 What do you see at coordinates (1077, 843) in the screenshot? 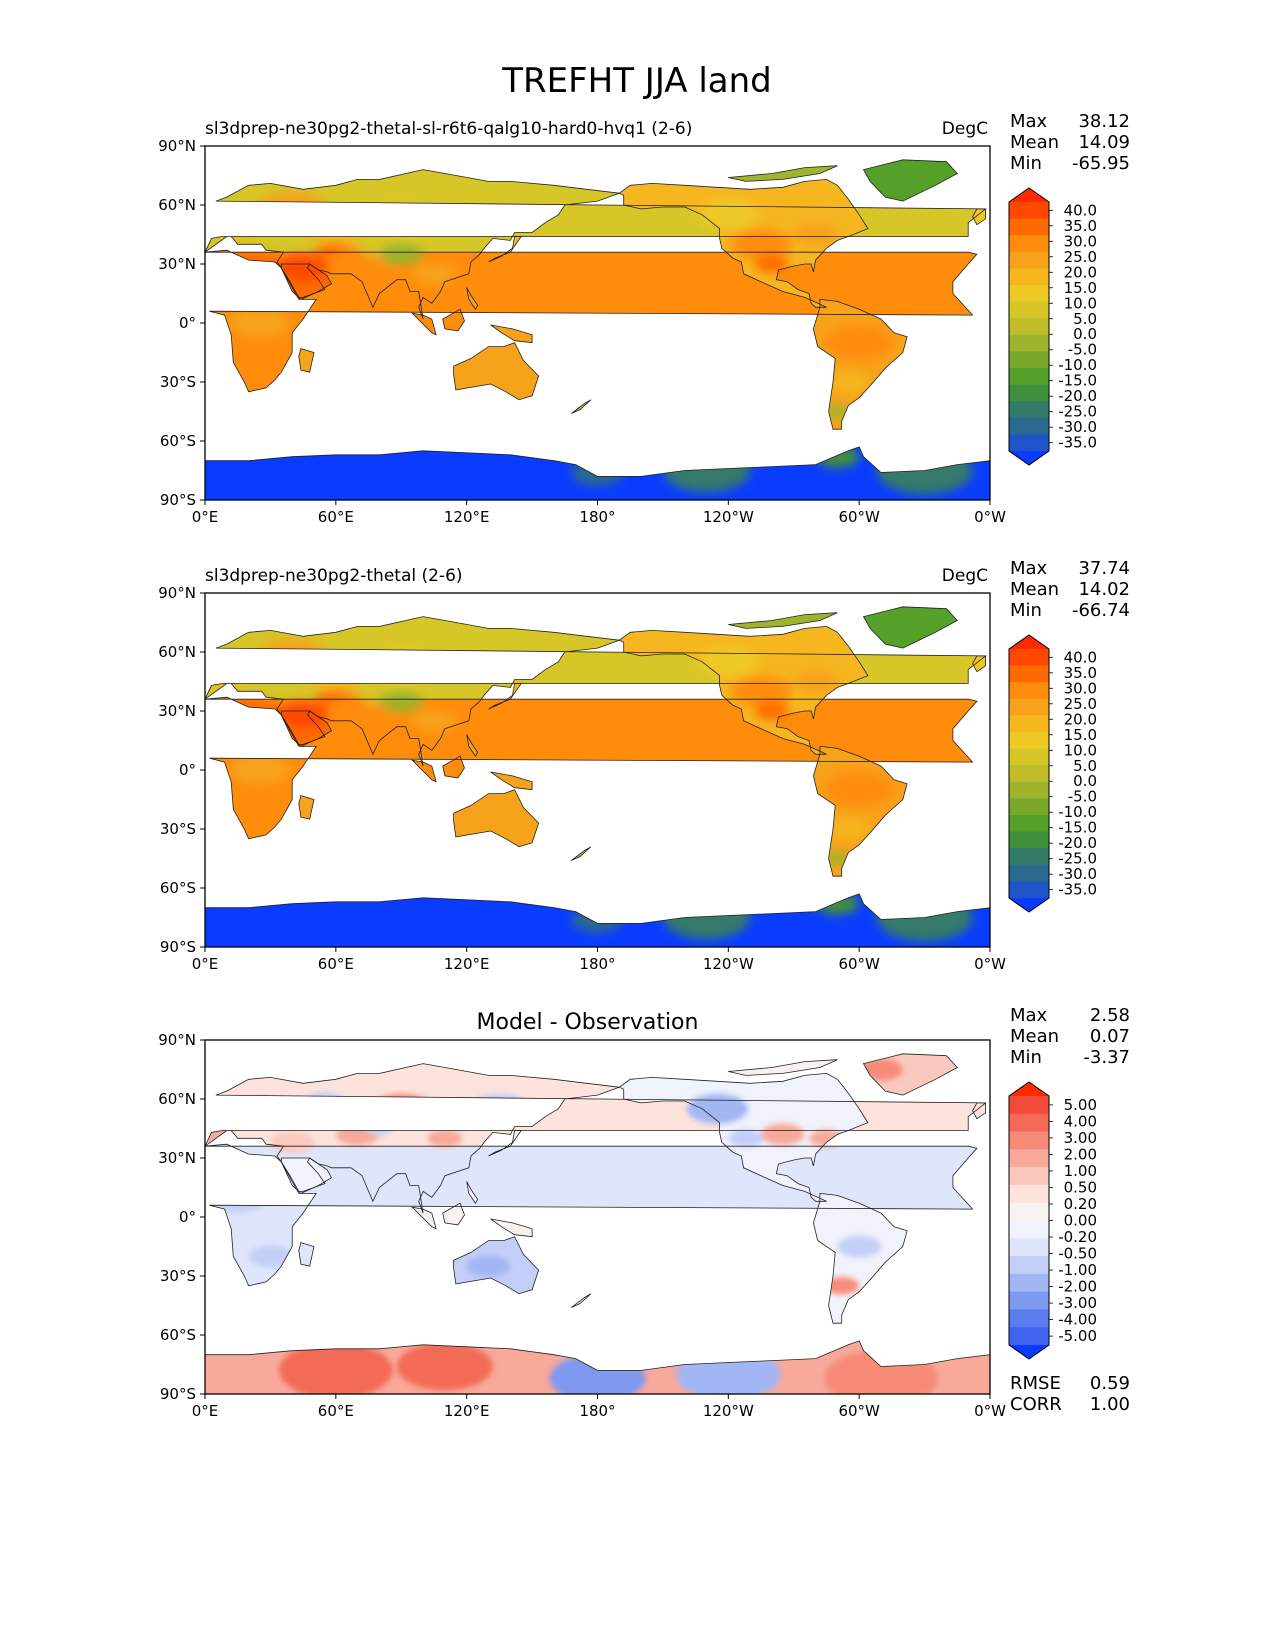
I see `colorbar-label: -20.0` at bounding box center [1077, 843].